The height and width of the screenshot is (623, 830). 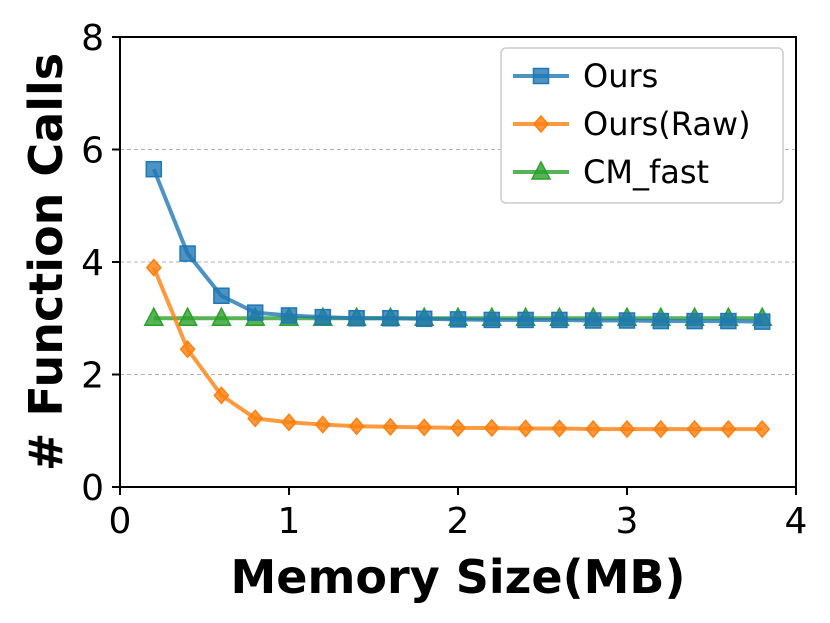 I want to click on y-tick-label: 0, so click(x=92, y=488).